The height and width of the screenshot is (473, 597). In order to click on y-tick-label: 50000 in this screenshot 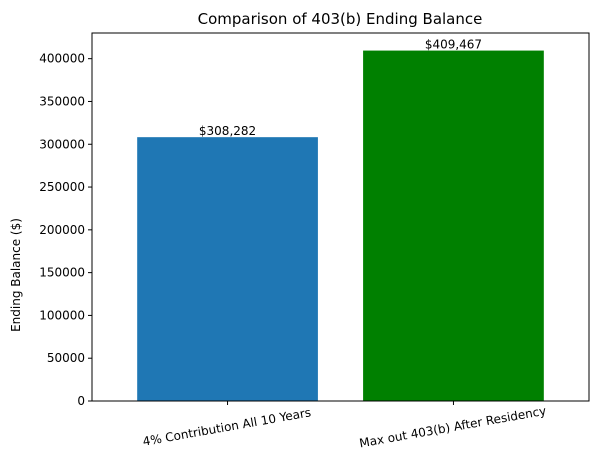, I will do `click(66, 358)`.